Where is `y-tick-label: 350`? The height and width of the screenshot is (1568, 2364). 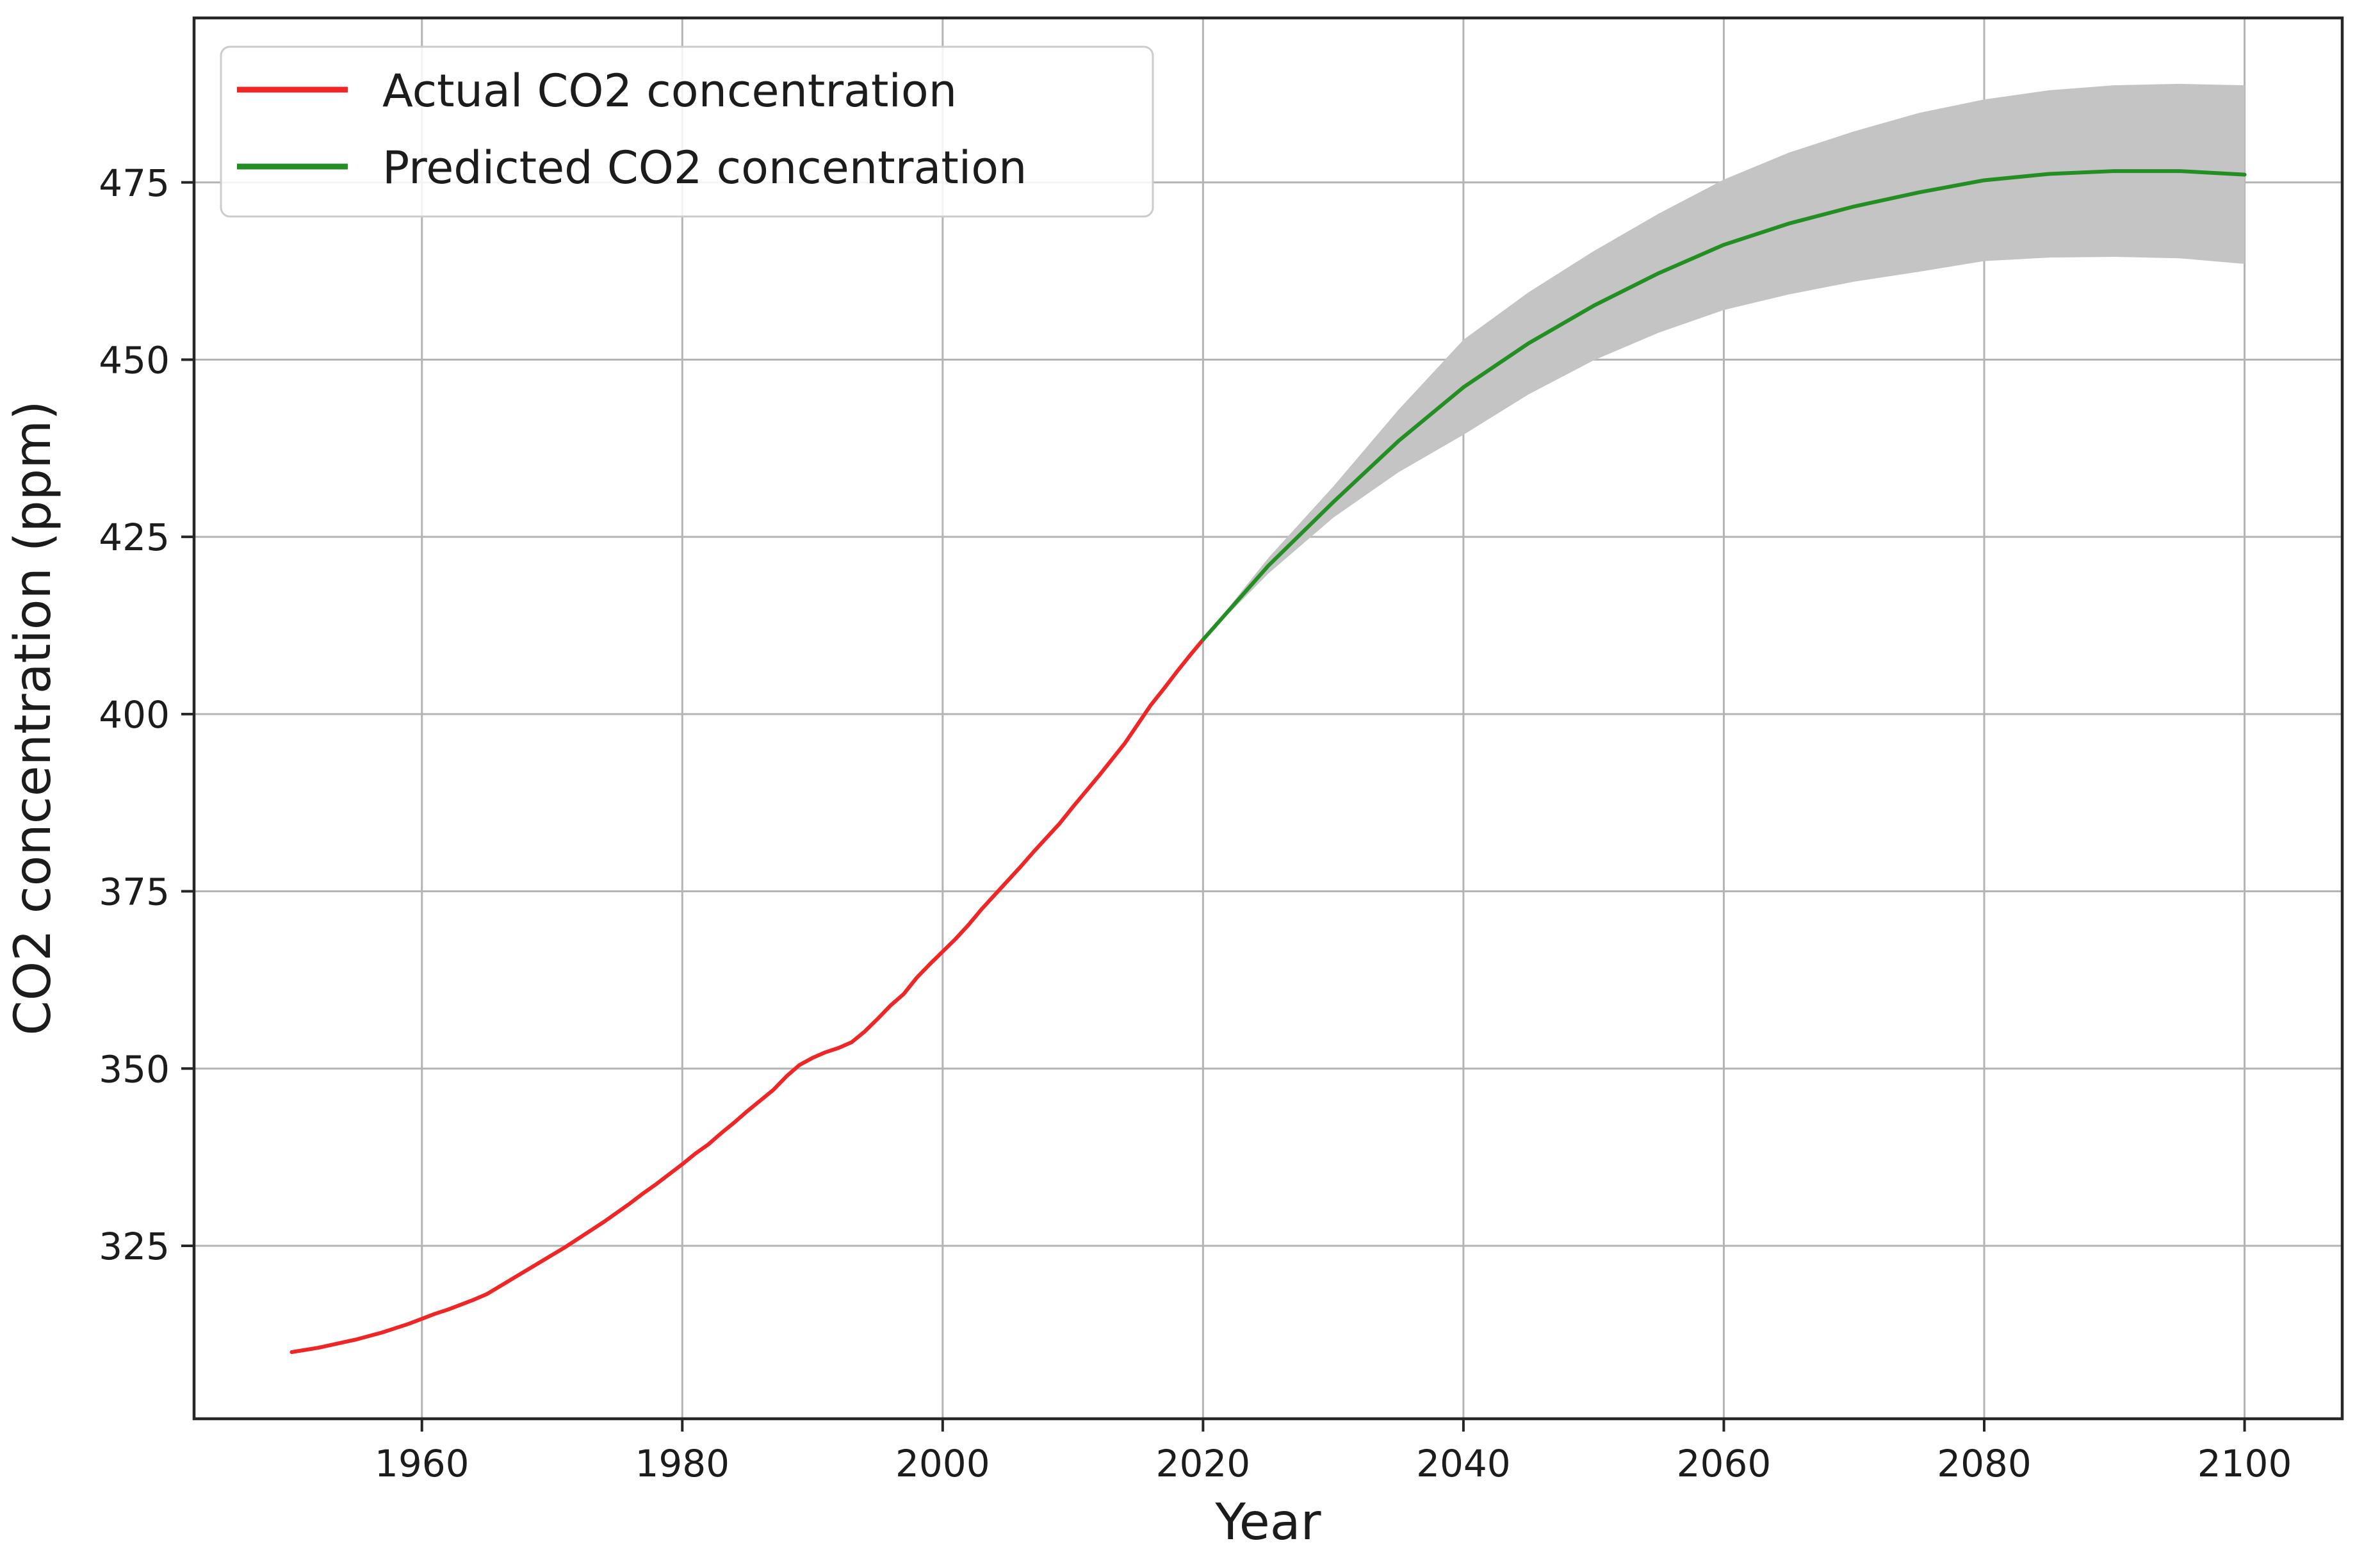
y-tick-label: 350 is located at coordinates (134, 1069).